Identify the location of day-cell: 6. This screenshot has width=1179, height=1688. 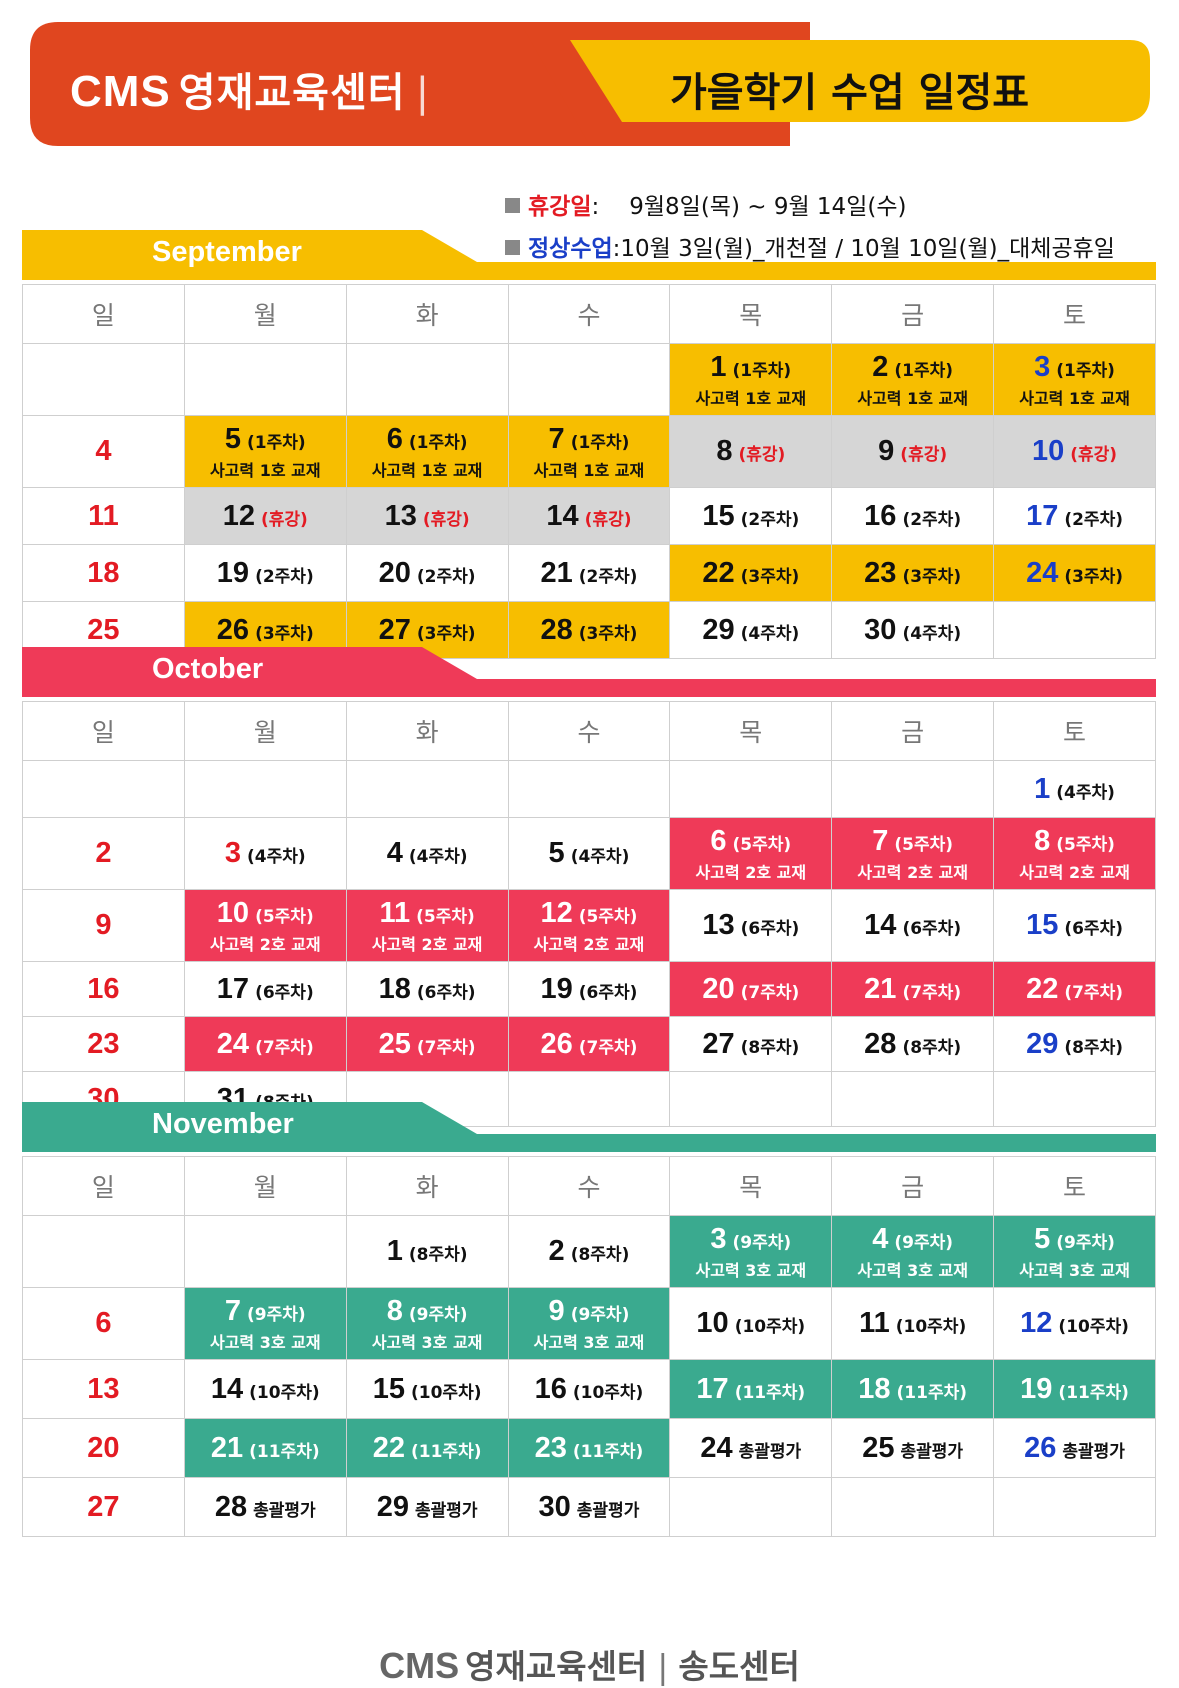
(103, 1323).